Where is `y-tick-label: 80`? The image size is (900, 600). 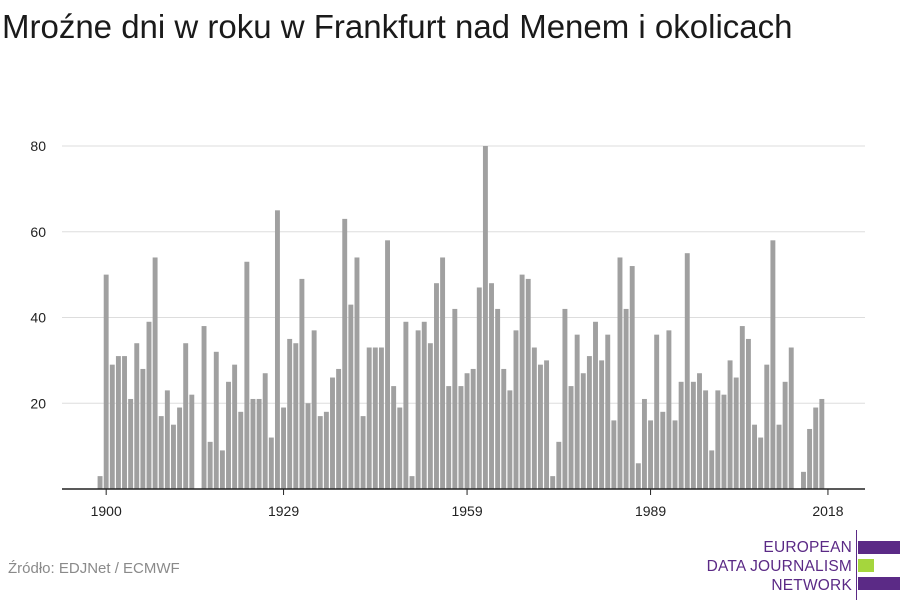 y-tick-label: 80 is located at coordinates (38, 146).